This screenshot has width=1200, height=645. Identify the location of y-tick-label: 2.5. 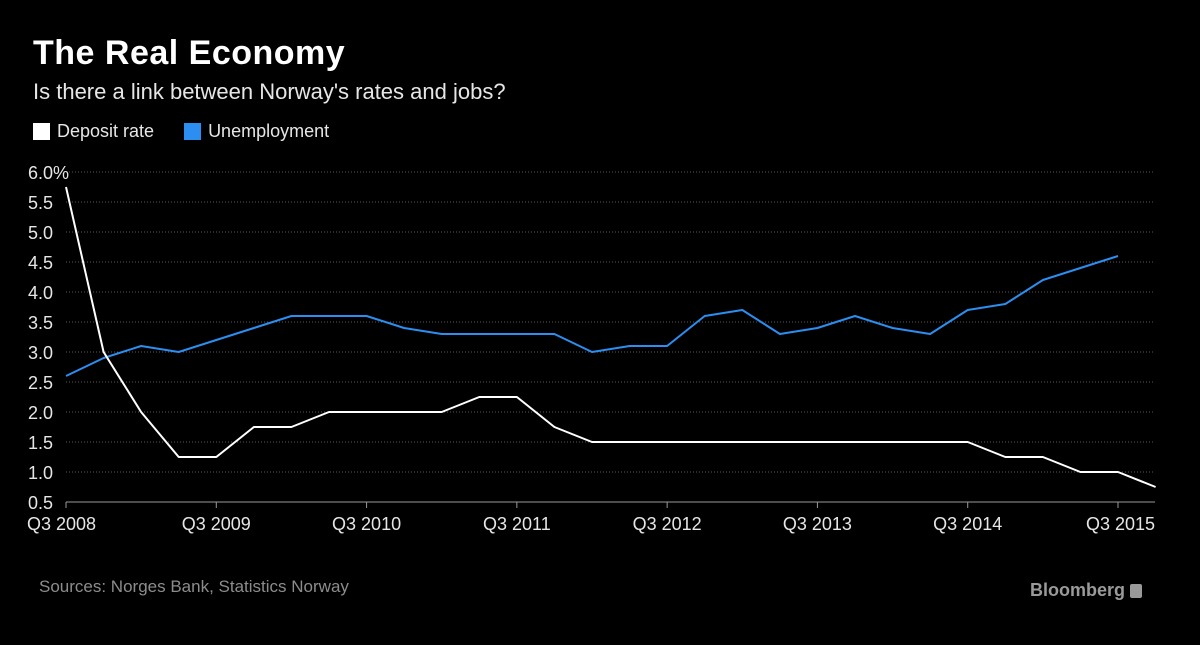
(40, 383).